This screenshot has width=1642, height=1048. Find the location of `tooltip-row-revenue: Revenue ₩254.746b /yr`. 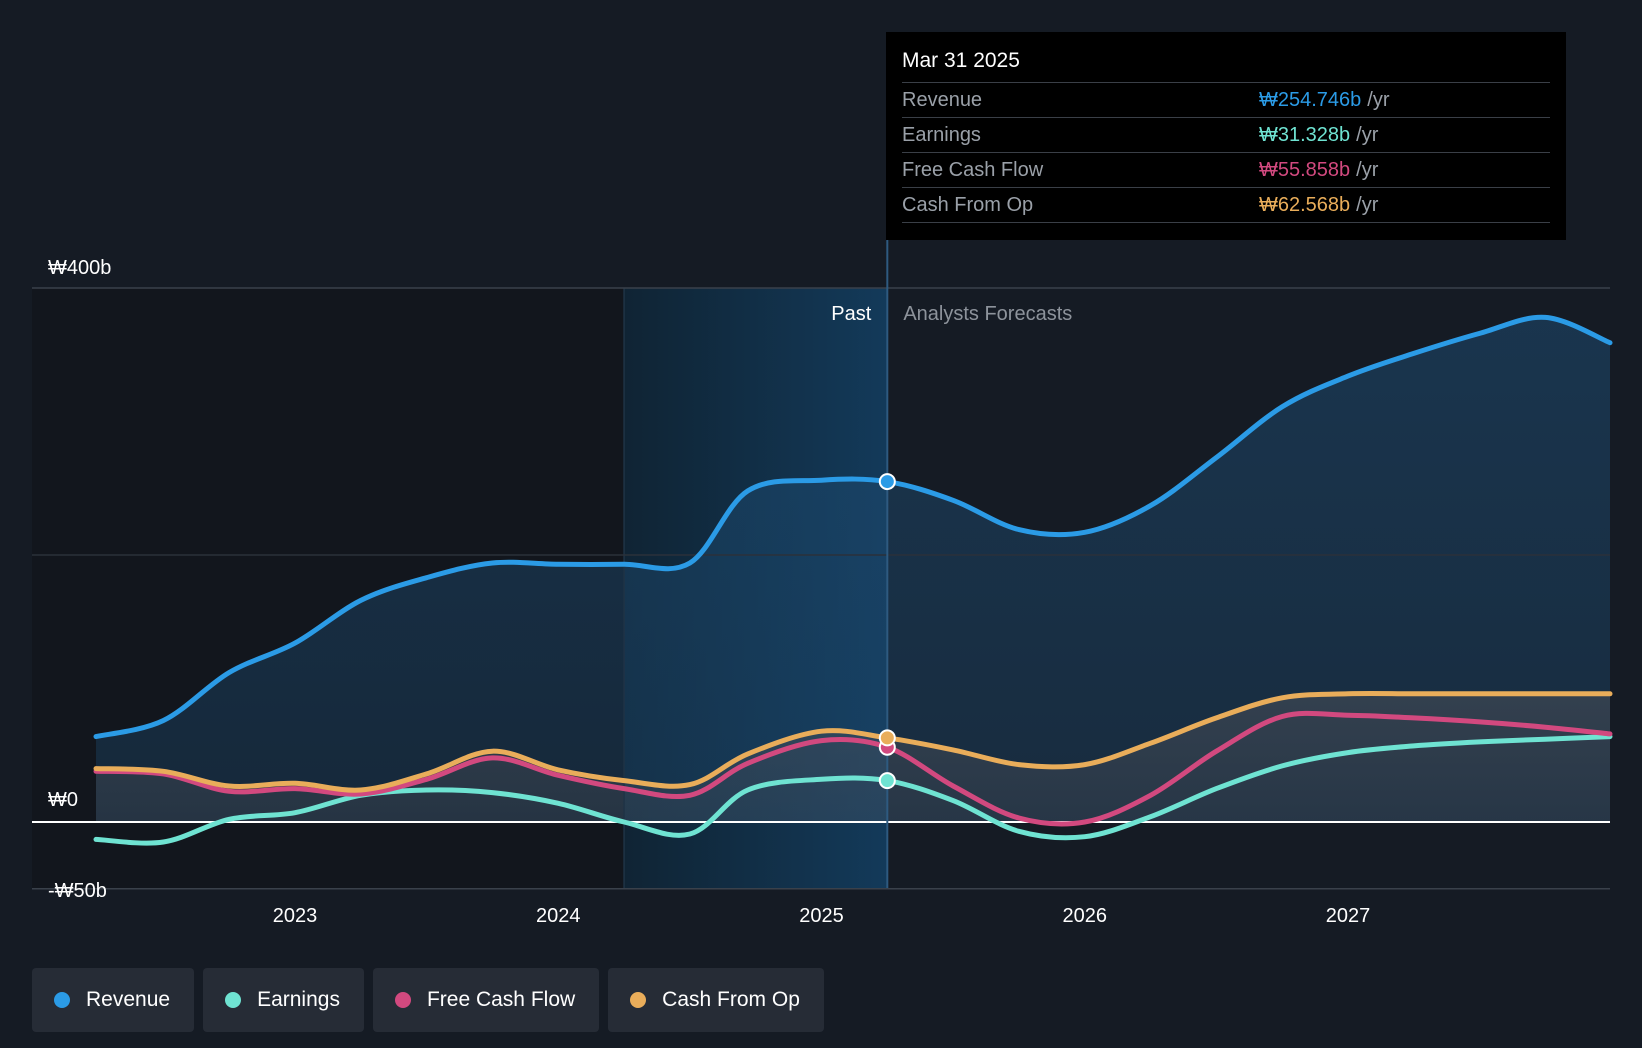

tooltip-row-revenue: Revenue ₩254.746b /yr is located at coordinates (1226, 99).